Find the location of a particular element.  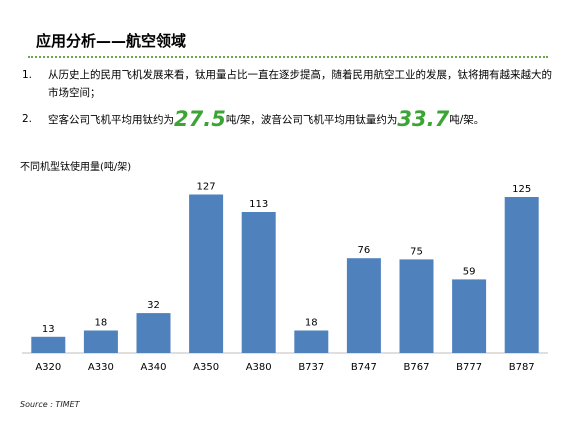

bar-a380 is located at coordinates (258, 282).